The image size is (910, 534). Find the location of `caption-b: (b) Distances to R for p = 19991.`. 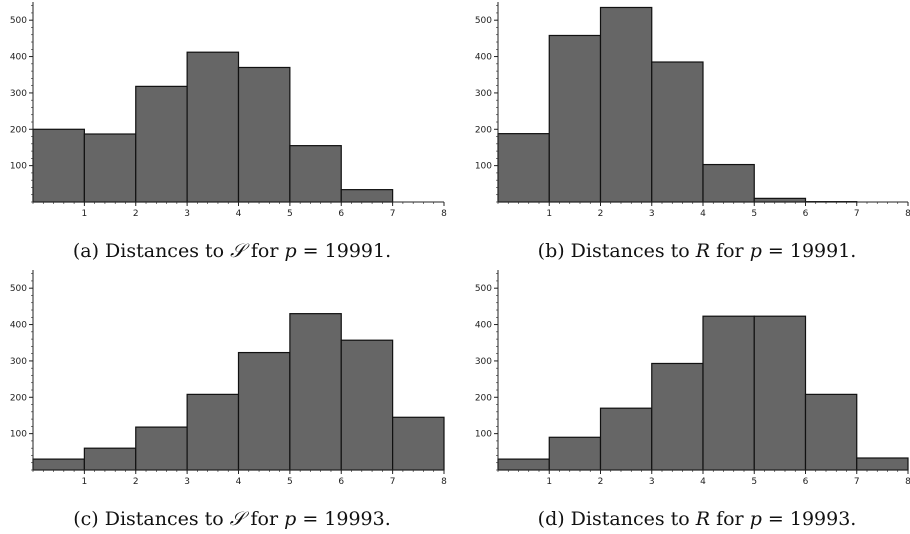

caption-b: (b) Distances to R for p = 19991. is located at coordinates (697, 251).